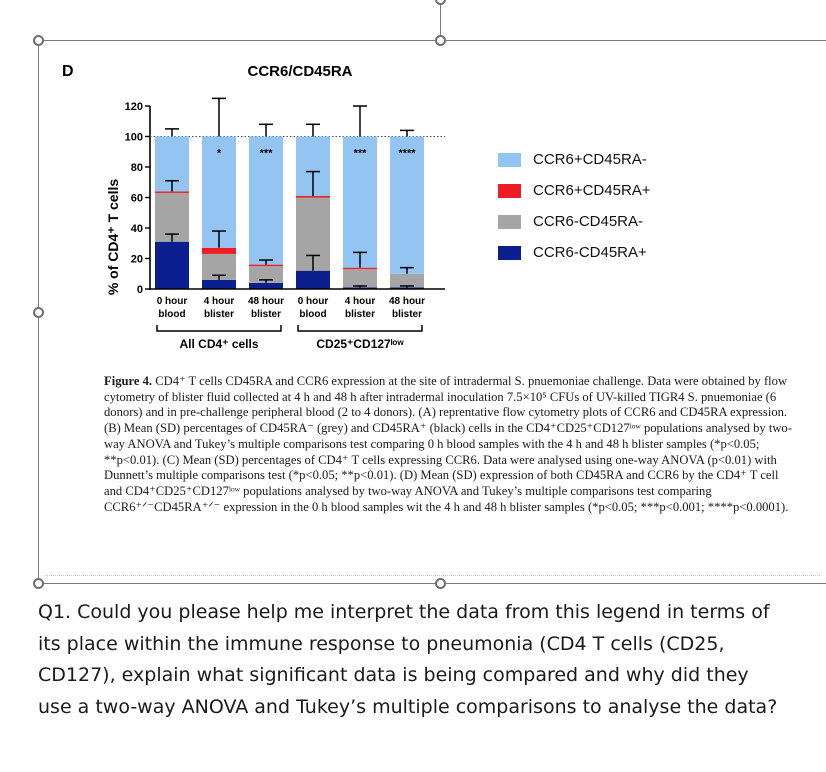 This screenshot has height=772, width=826. What do you see at coordinates (113, 237) in the screenshot?
I see `y-axis-label: % of CD4⁺ T cells` at bounding box center [113, 237].